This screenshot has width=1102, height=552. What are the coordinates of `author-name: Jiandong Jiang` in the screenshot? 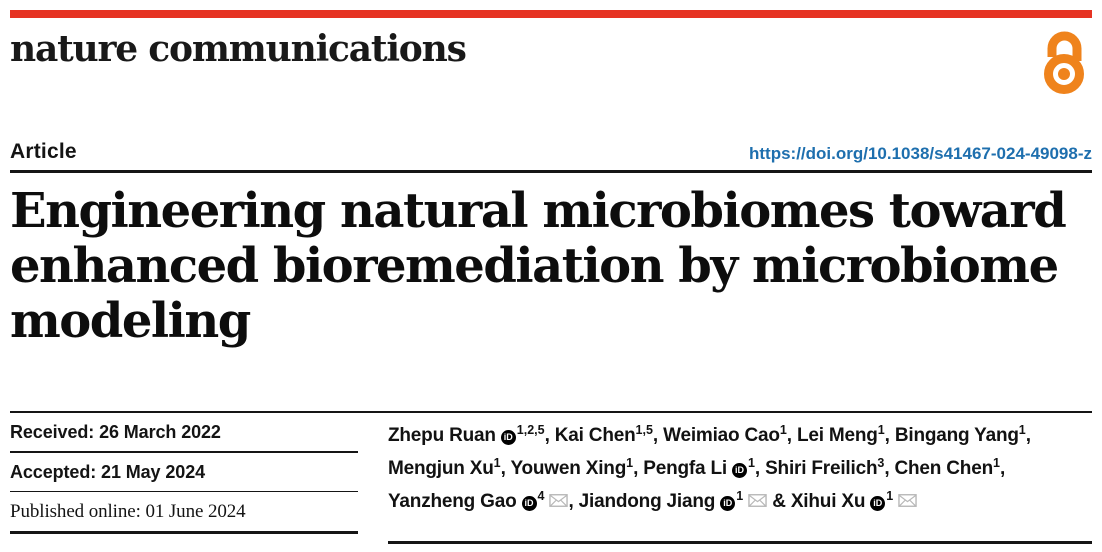 It's located at (647, 501).